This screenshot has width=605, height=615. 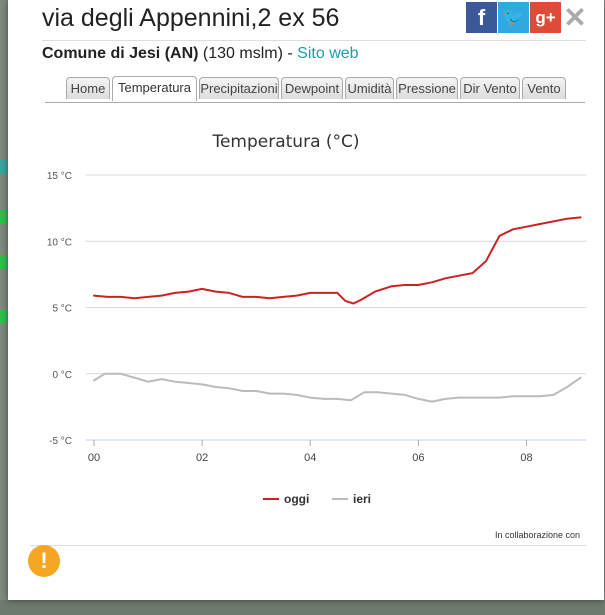 I want to click on facebook-icon: f, so click(x=481, y=17).